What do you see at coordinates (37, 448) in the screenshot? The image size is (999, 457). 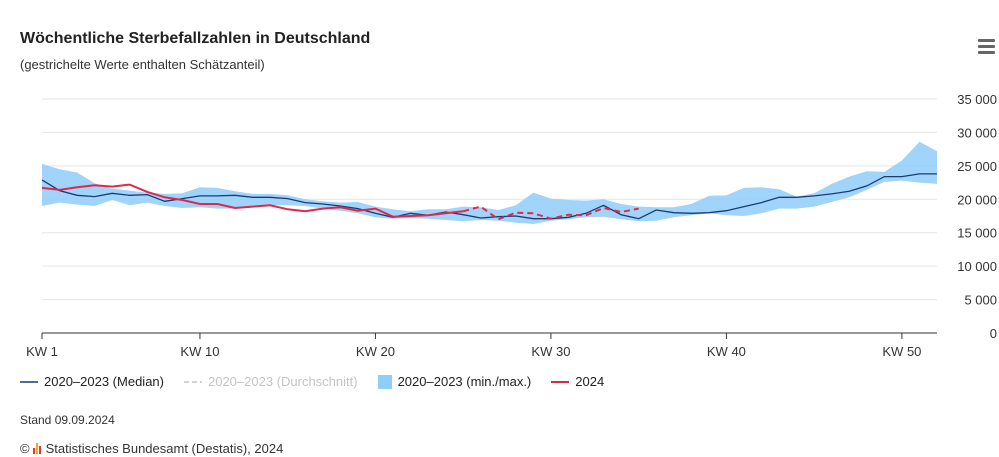 I see `destatis-logo-icon` at bounding box center [37, 448].